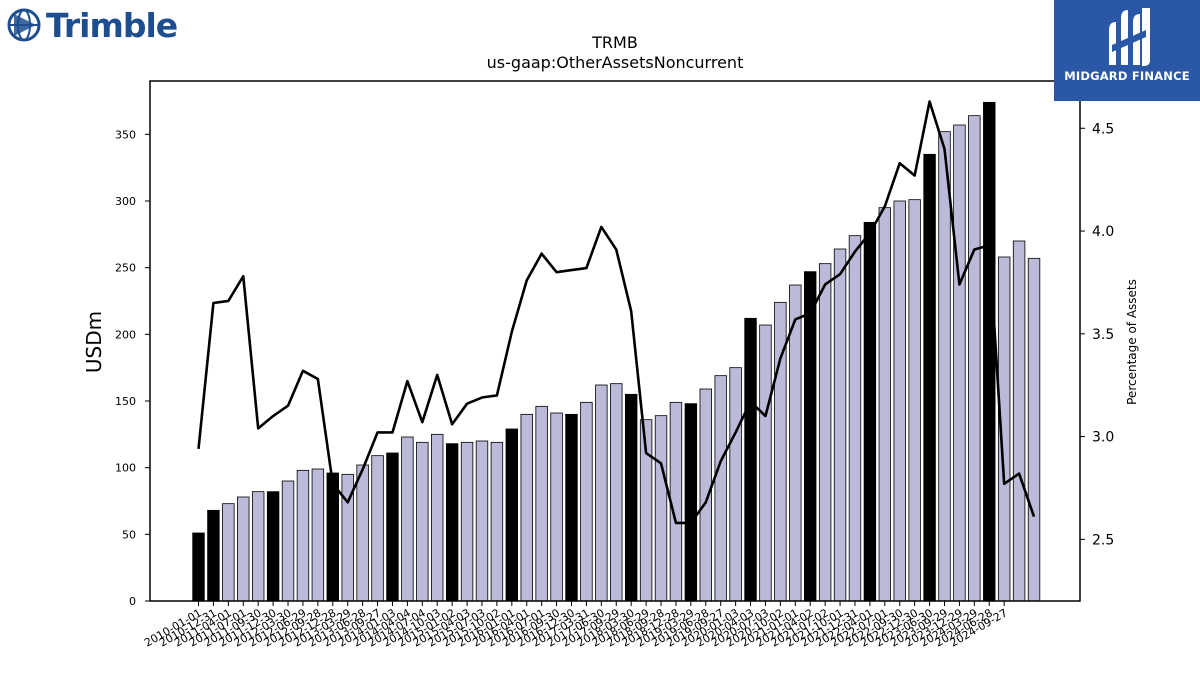 Image resolution: width=1200 pixels, height=675 pixels. I want to click on y-right-tick-label: 4.0, so click(1103, 232).